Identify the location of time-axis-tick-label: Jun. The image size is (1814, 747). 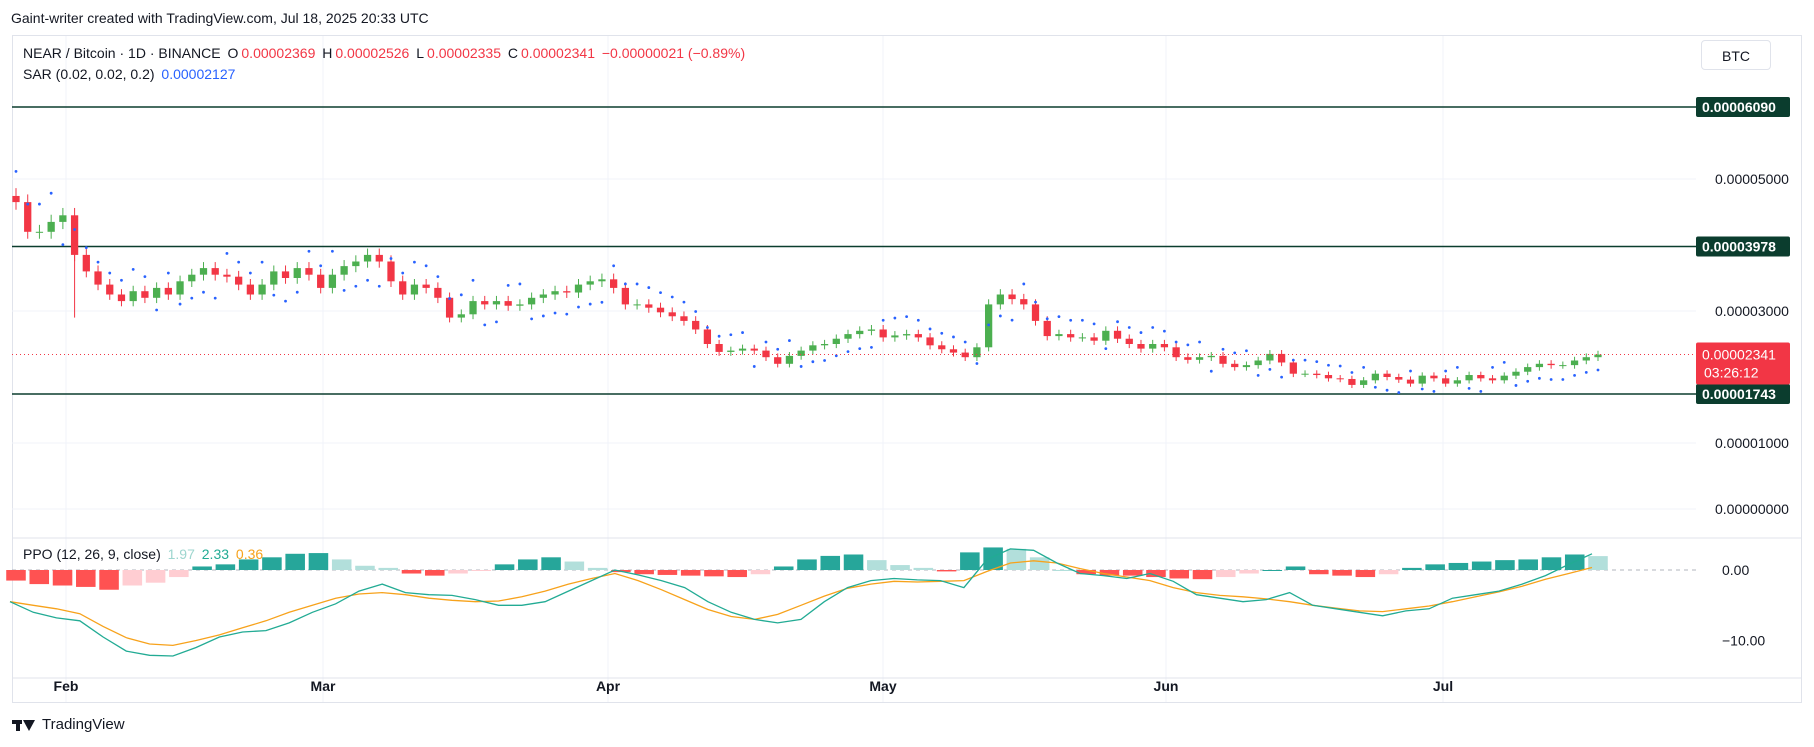
(1166, 686).